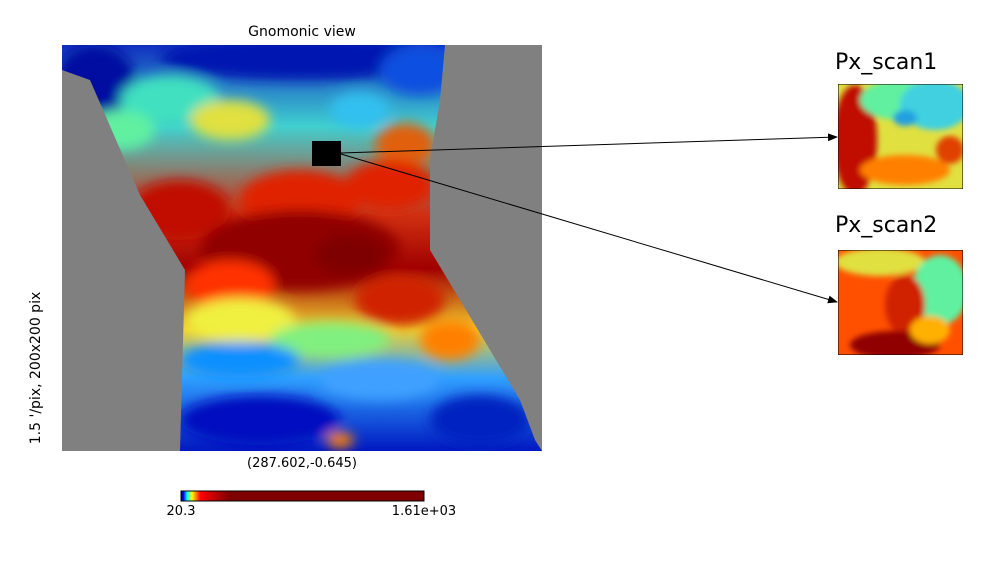  What do you see at coordinates (36, 368) in the screenshot?
I see `resolution-label: 1.5 '/pix, 200x200 pix` at bounding box center [36, 368].